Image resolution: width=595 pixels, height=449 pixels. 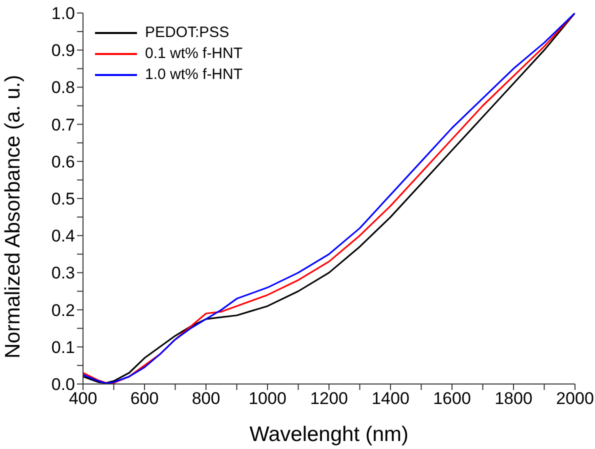 What do you see at coordinates (329, 398) in the screenshot?
I see `x-tick-label: 1200` at bounding box center [329, 398].